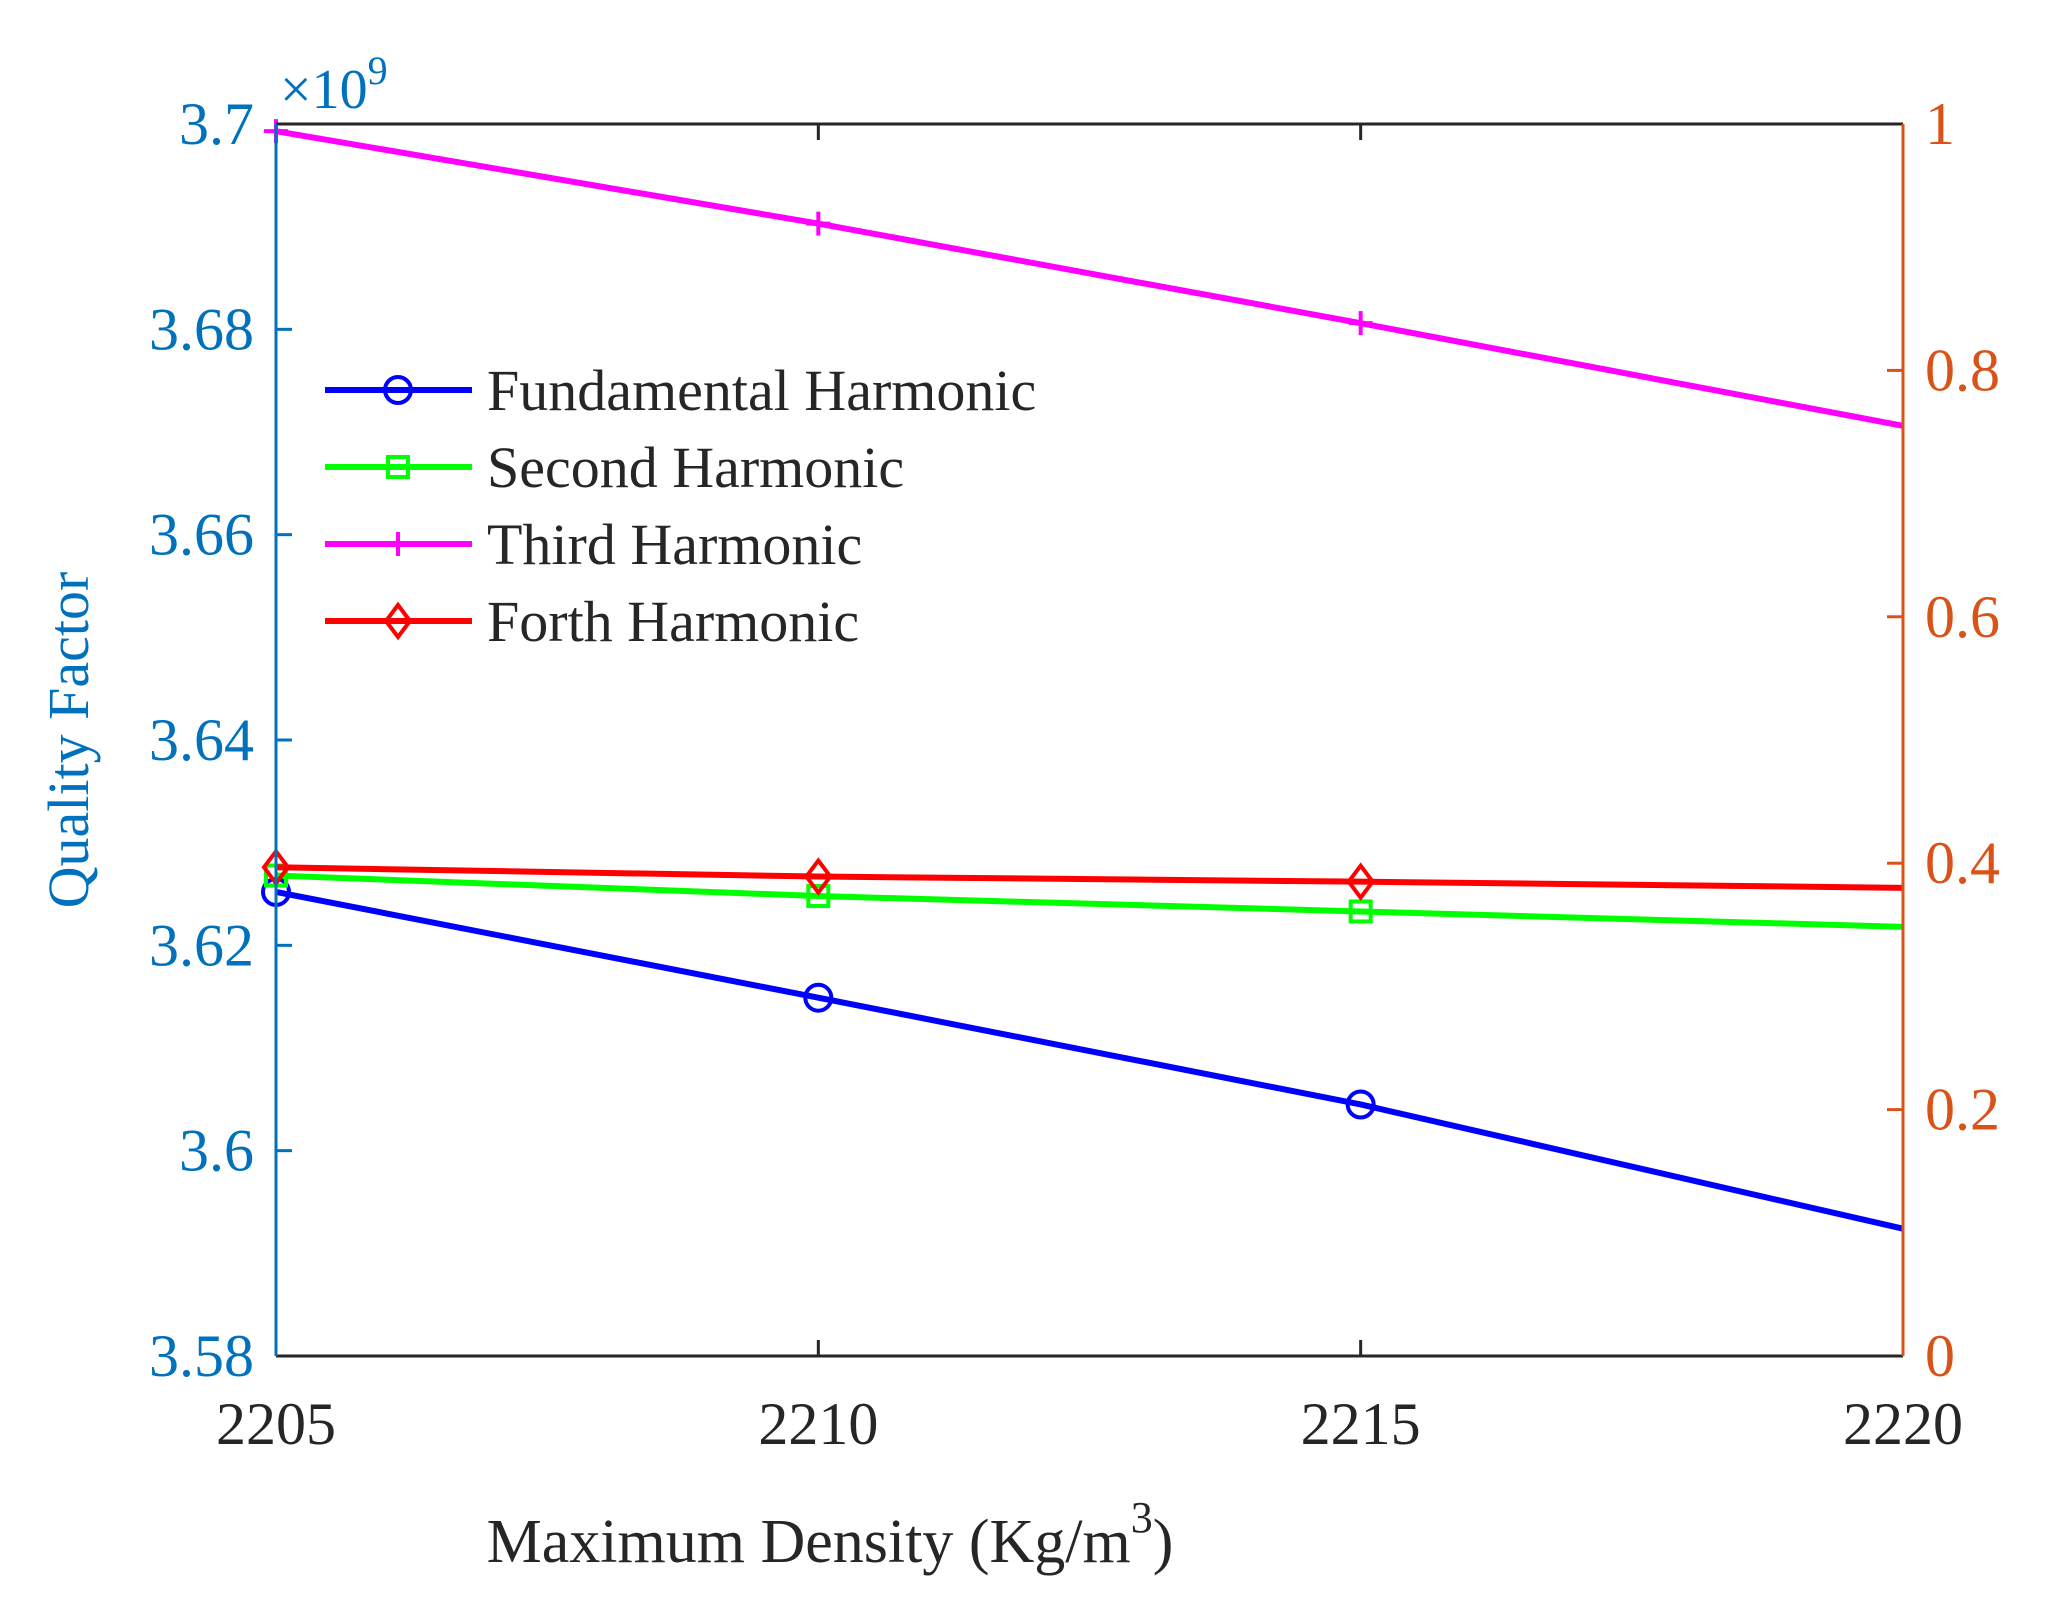  What do you see at coordinates (378, 70) in the screenshot?
I see `y-exponent-power: 9` at bounding box center [378, 70].